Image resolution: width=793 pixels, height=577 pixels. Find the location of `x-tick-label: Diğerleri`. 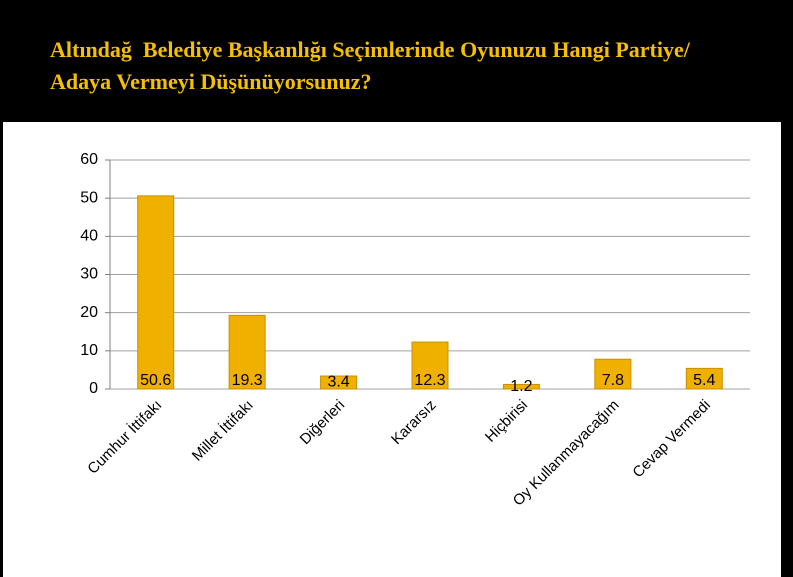

x-tick-label: Diğerleri is located at coordinates (323, 423).